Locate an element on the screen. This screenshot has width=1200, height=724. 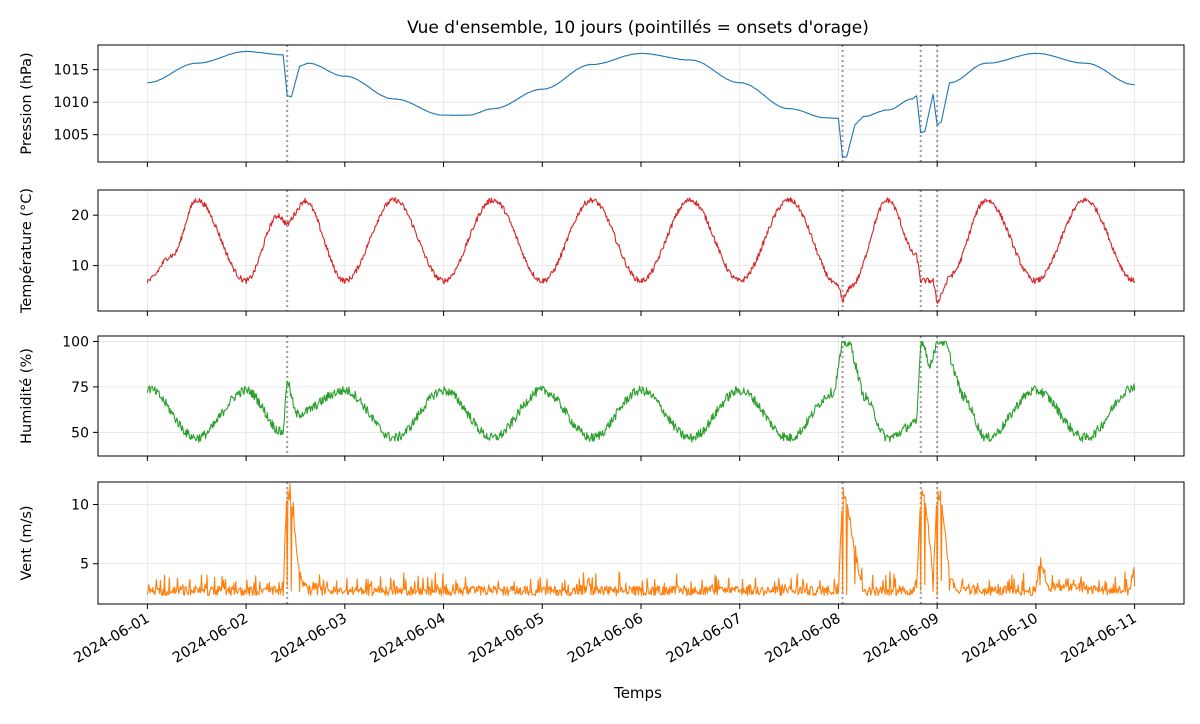
x-tick-label: 2024-06-10 is located at coordinates (1000, 639).